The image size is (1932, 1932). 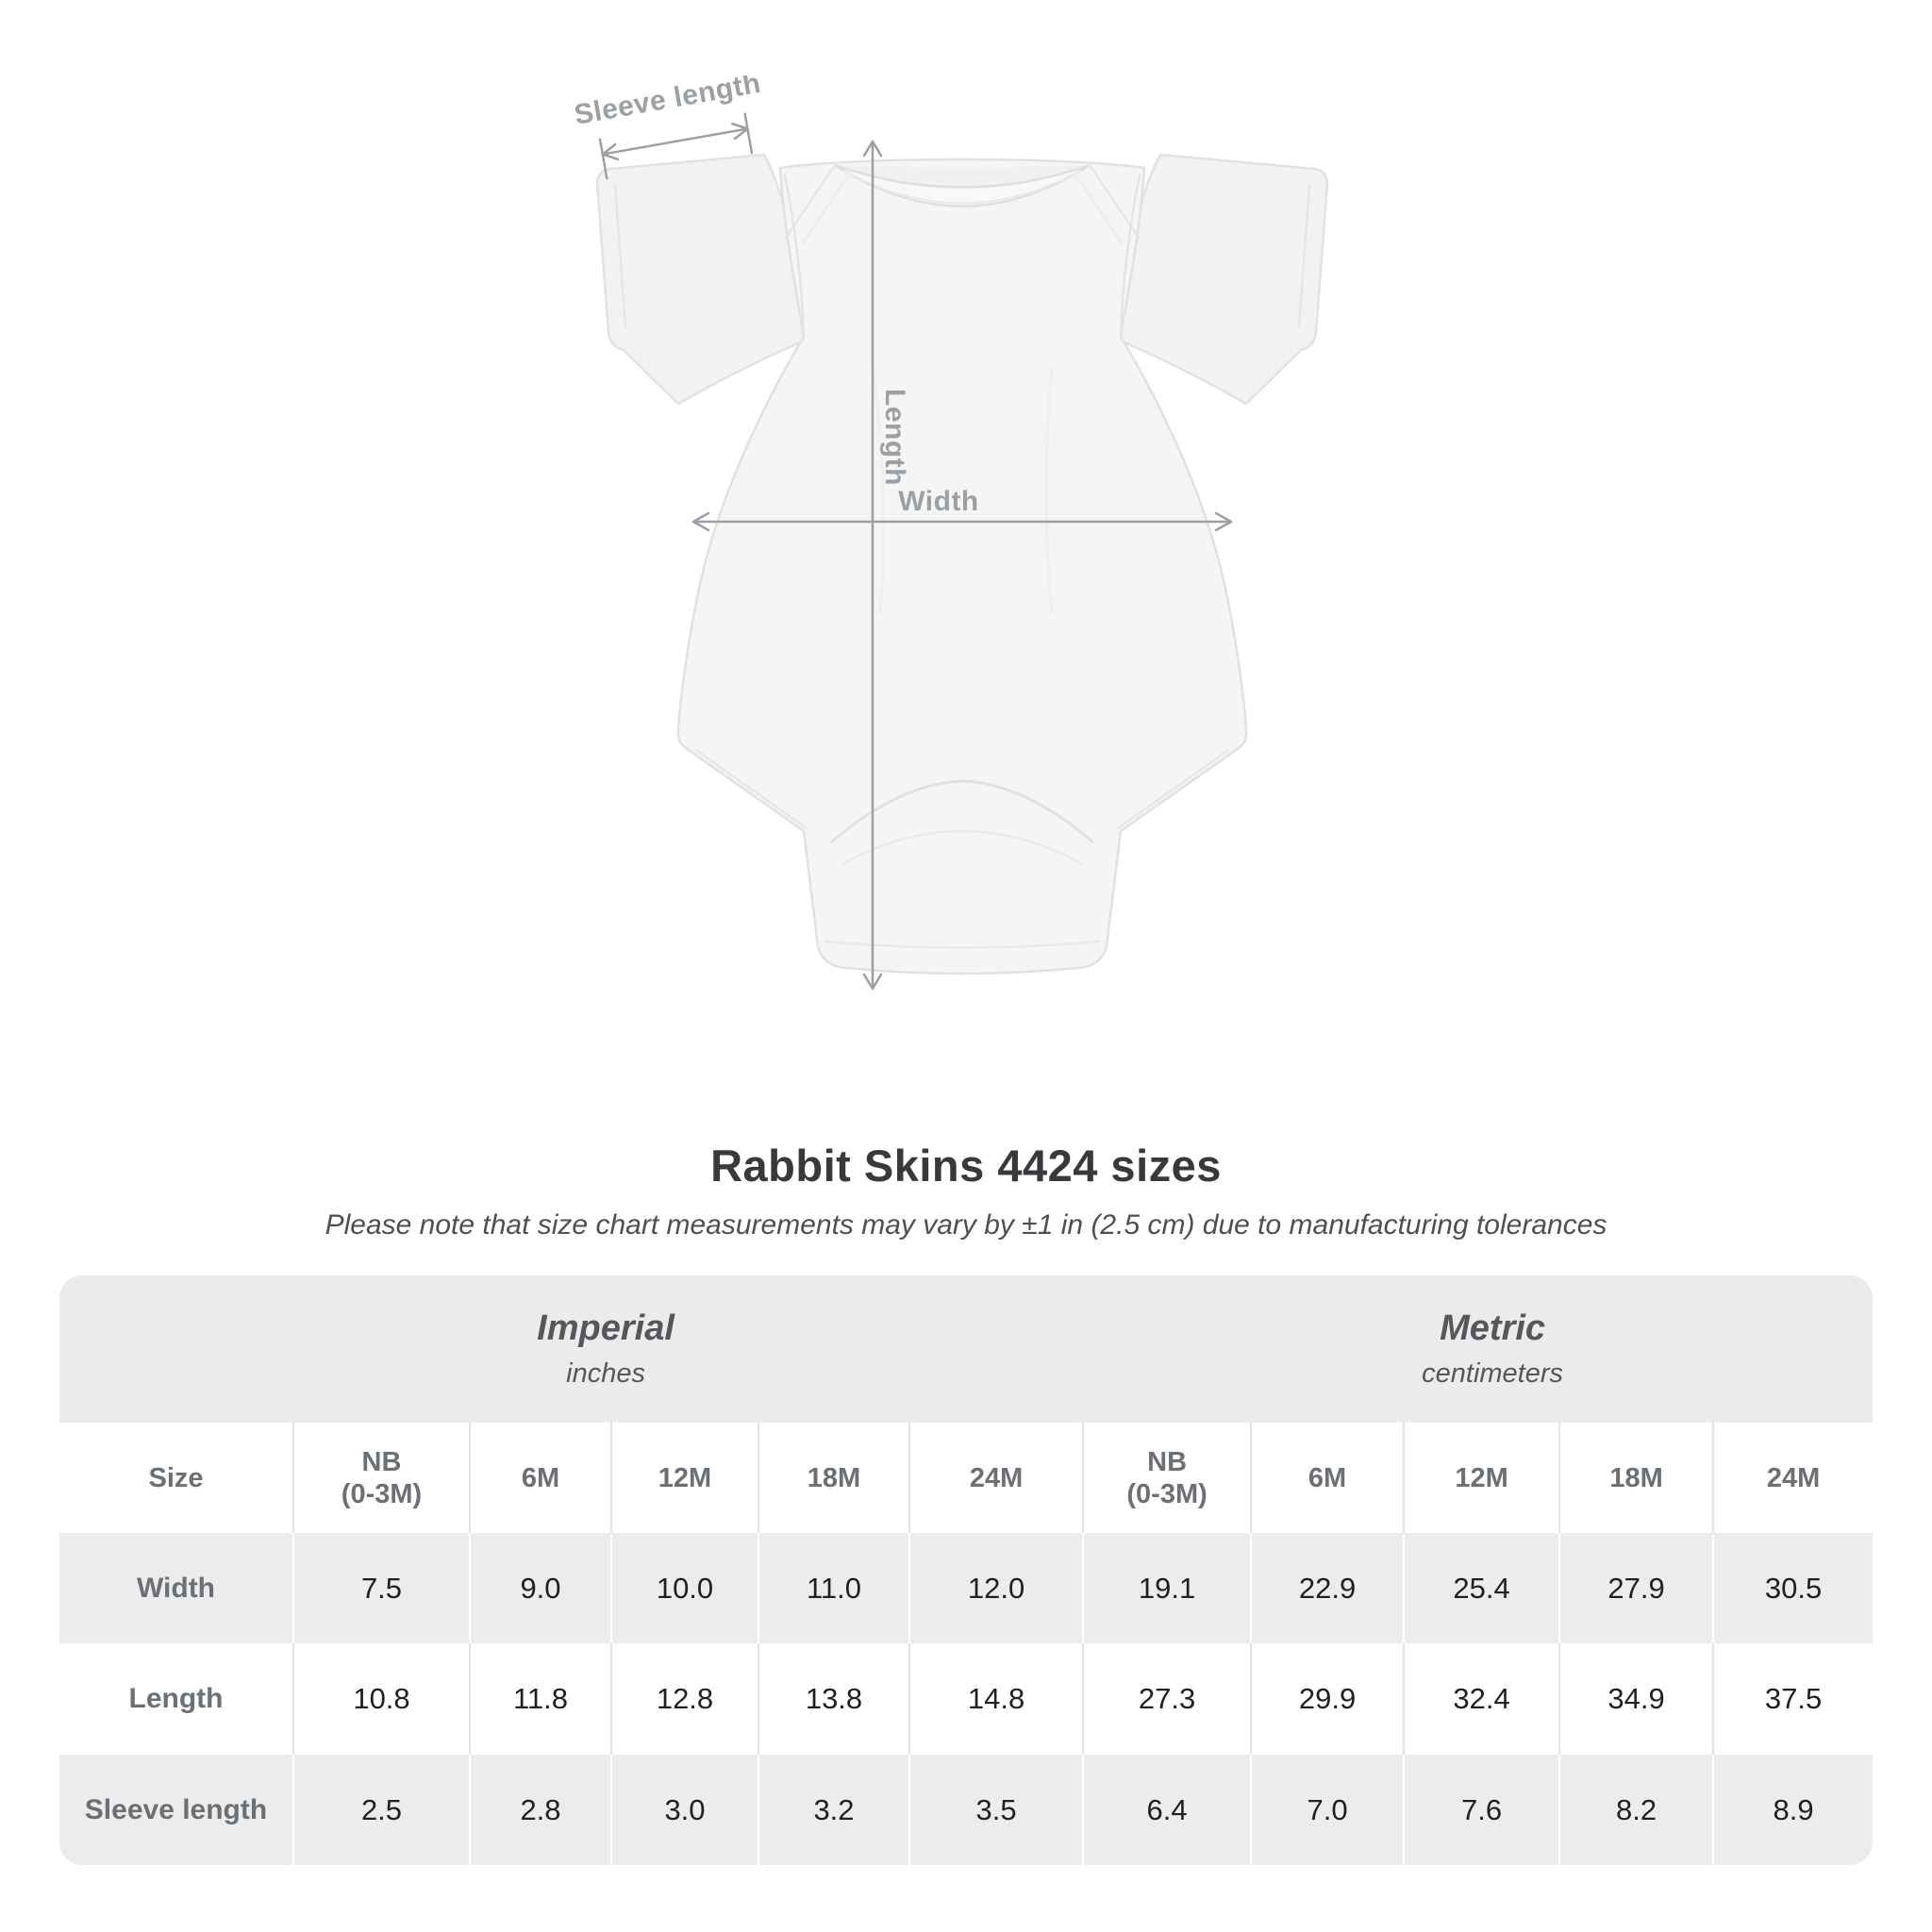 I want to click on onesie-body, so click(x=962, y=566).